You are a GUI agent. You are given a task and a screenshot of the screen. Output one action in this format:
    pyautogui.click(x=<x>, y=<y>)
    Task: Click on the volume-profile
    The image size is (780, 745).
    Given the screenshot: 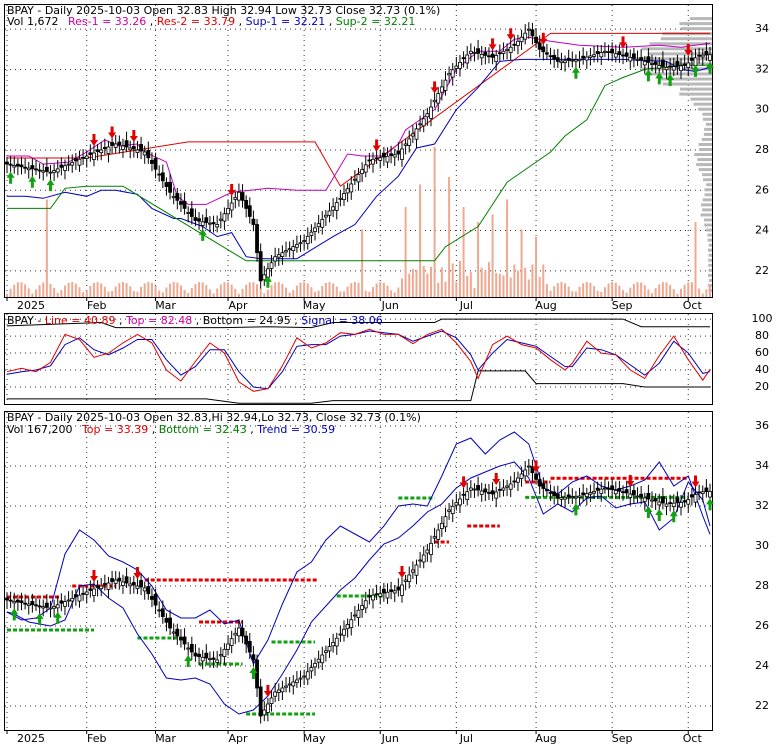 What is the action you would take?
    pyautogui.click(x=672, y=154)
    